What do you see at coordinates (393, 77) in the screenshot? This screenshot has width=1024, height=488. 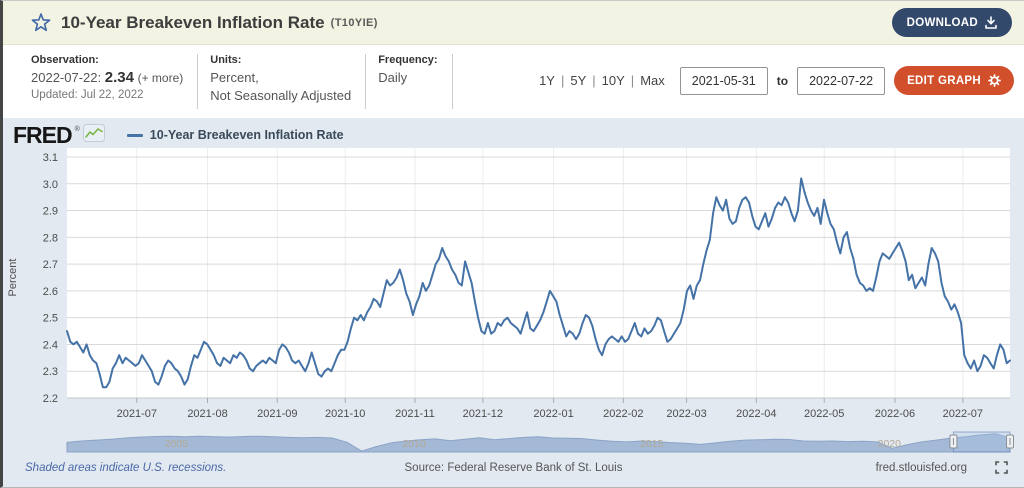 I see `frequency-value: Daily` at bounding box center [393, 77].